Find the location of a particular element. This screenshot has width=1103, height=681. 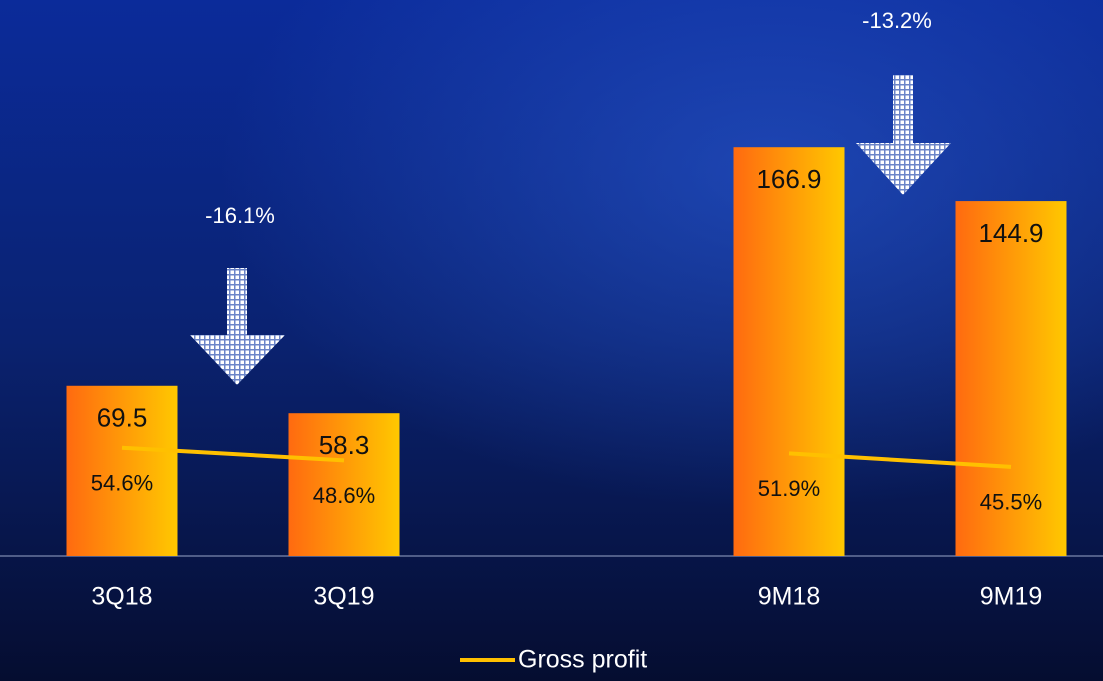

line-value-label: 45.5% is located at coordinates (1011, 502).